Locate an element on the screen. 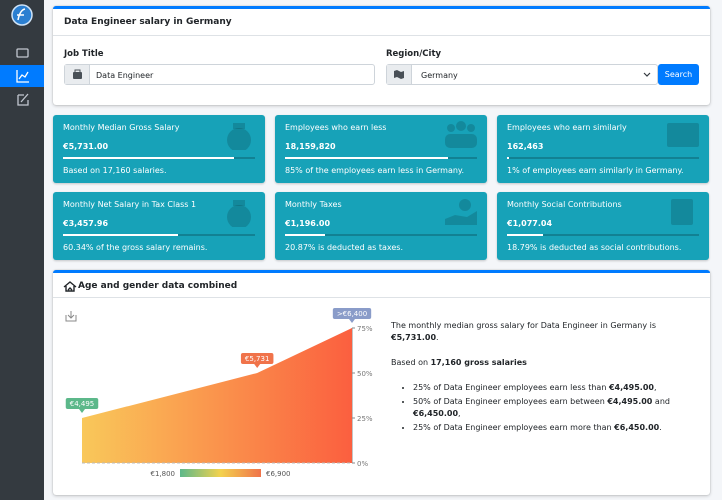 Image resolution: width=722 pixels, height=500 pixels. visual-map-max: €6,900 is located at coordinates (278, 474).